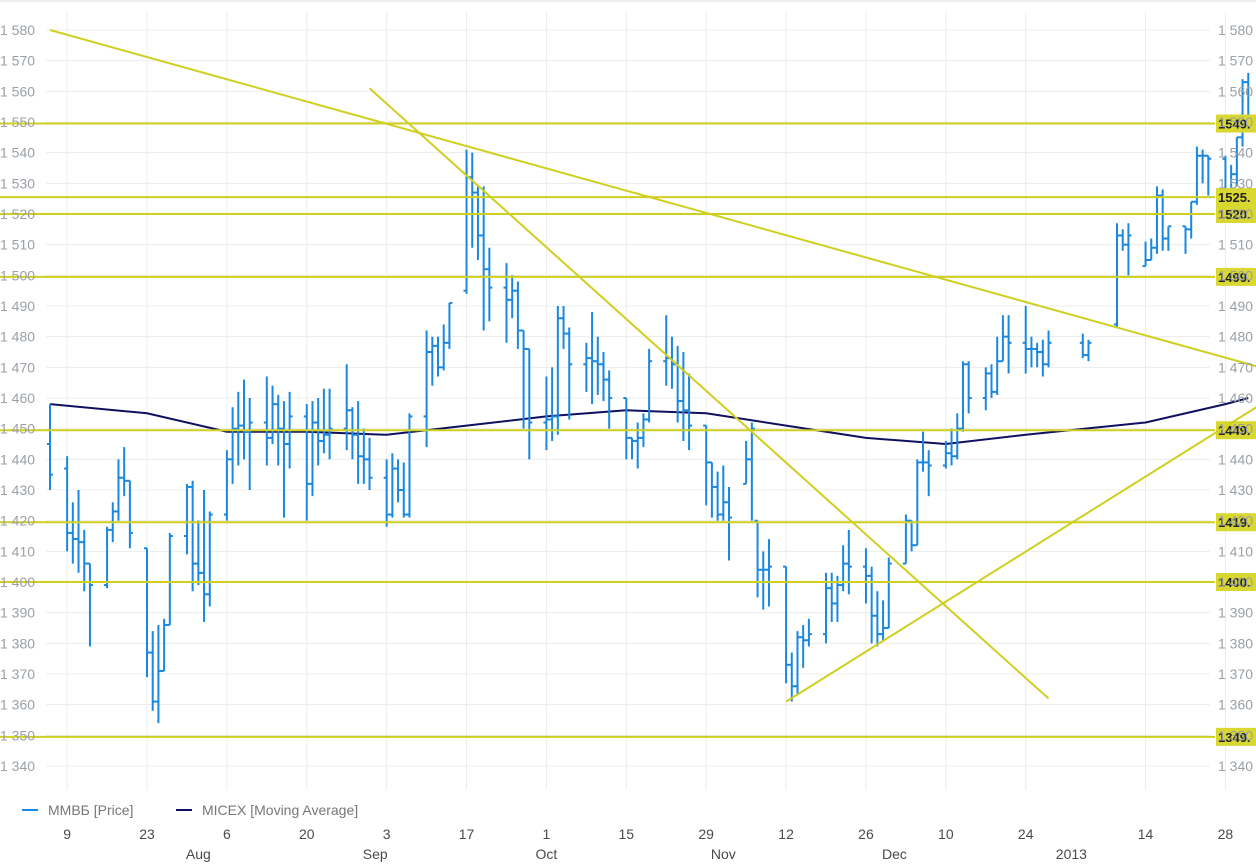 This screenshot has width=1256, height=867. Describe the element at coordinates (1235, 91) in the screenshot. I see `y-tick-label-right: 1 560` at that location.